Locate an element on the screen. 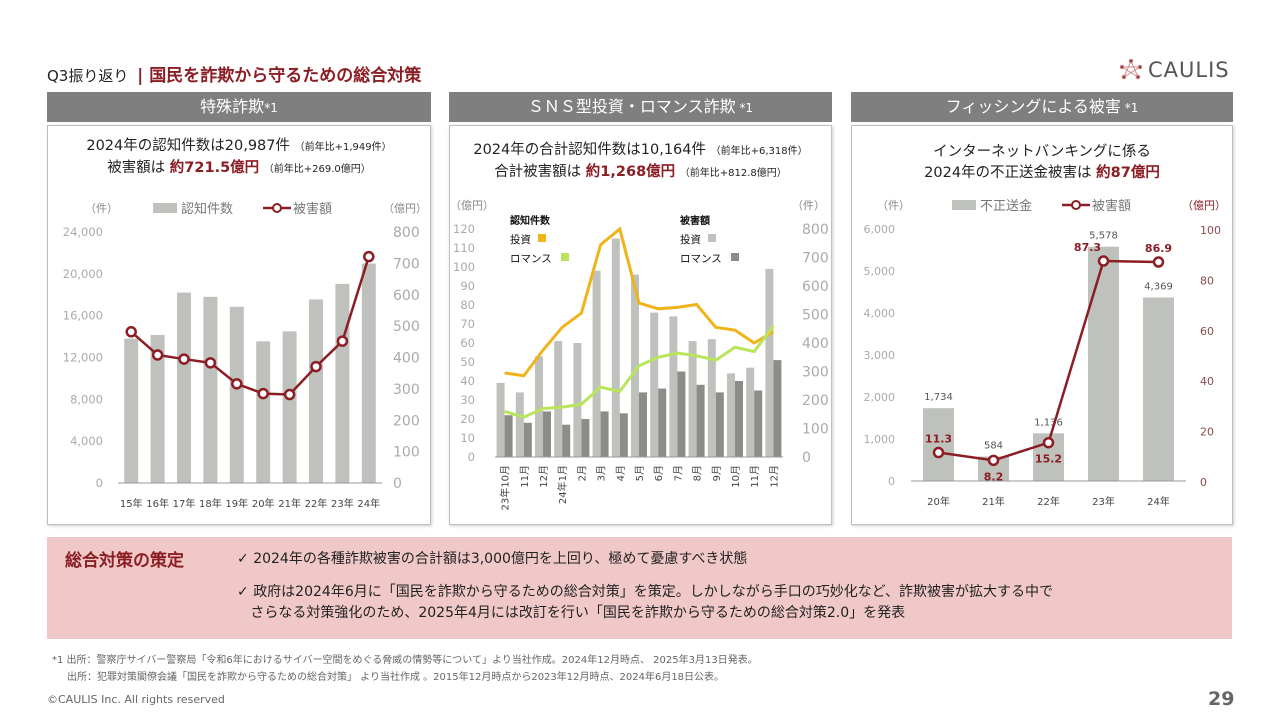  bar-data-label: 584 is located at coordinates (993, 445).